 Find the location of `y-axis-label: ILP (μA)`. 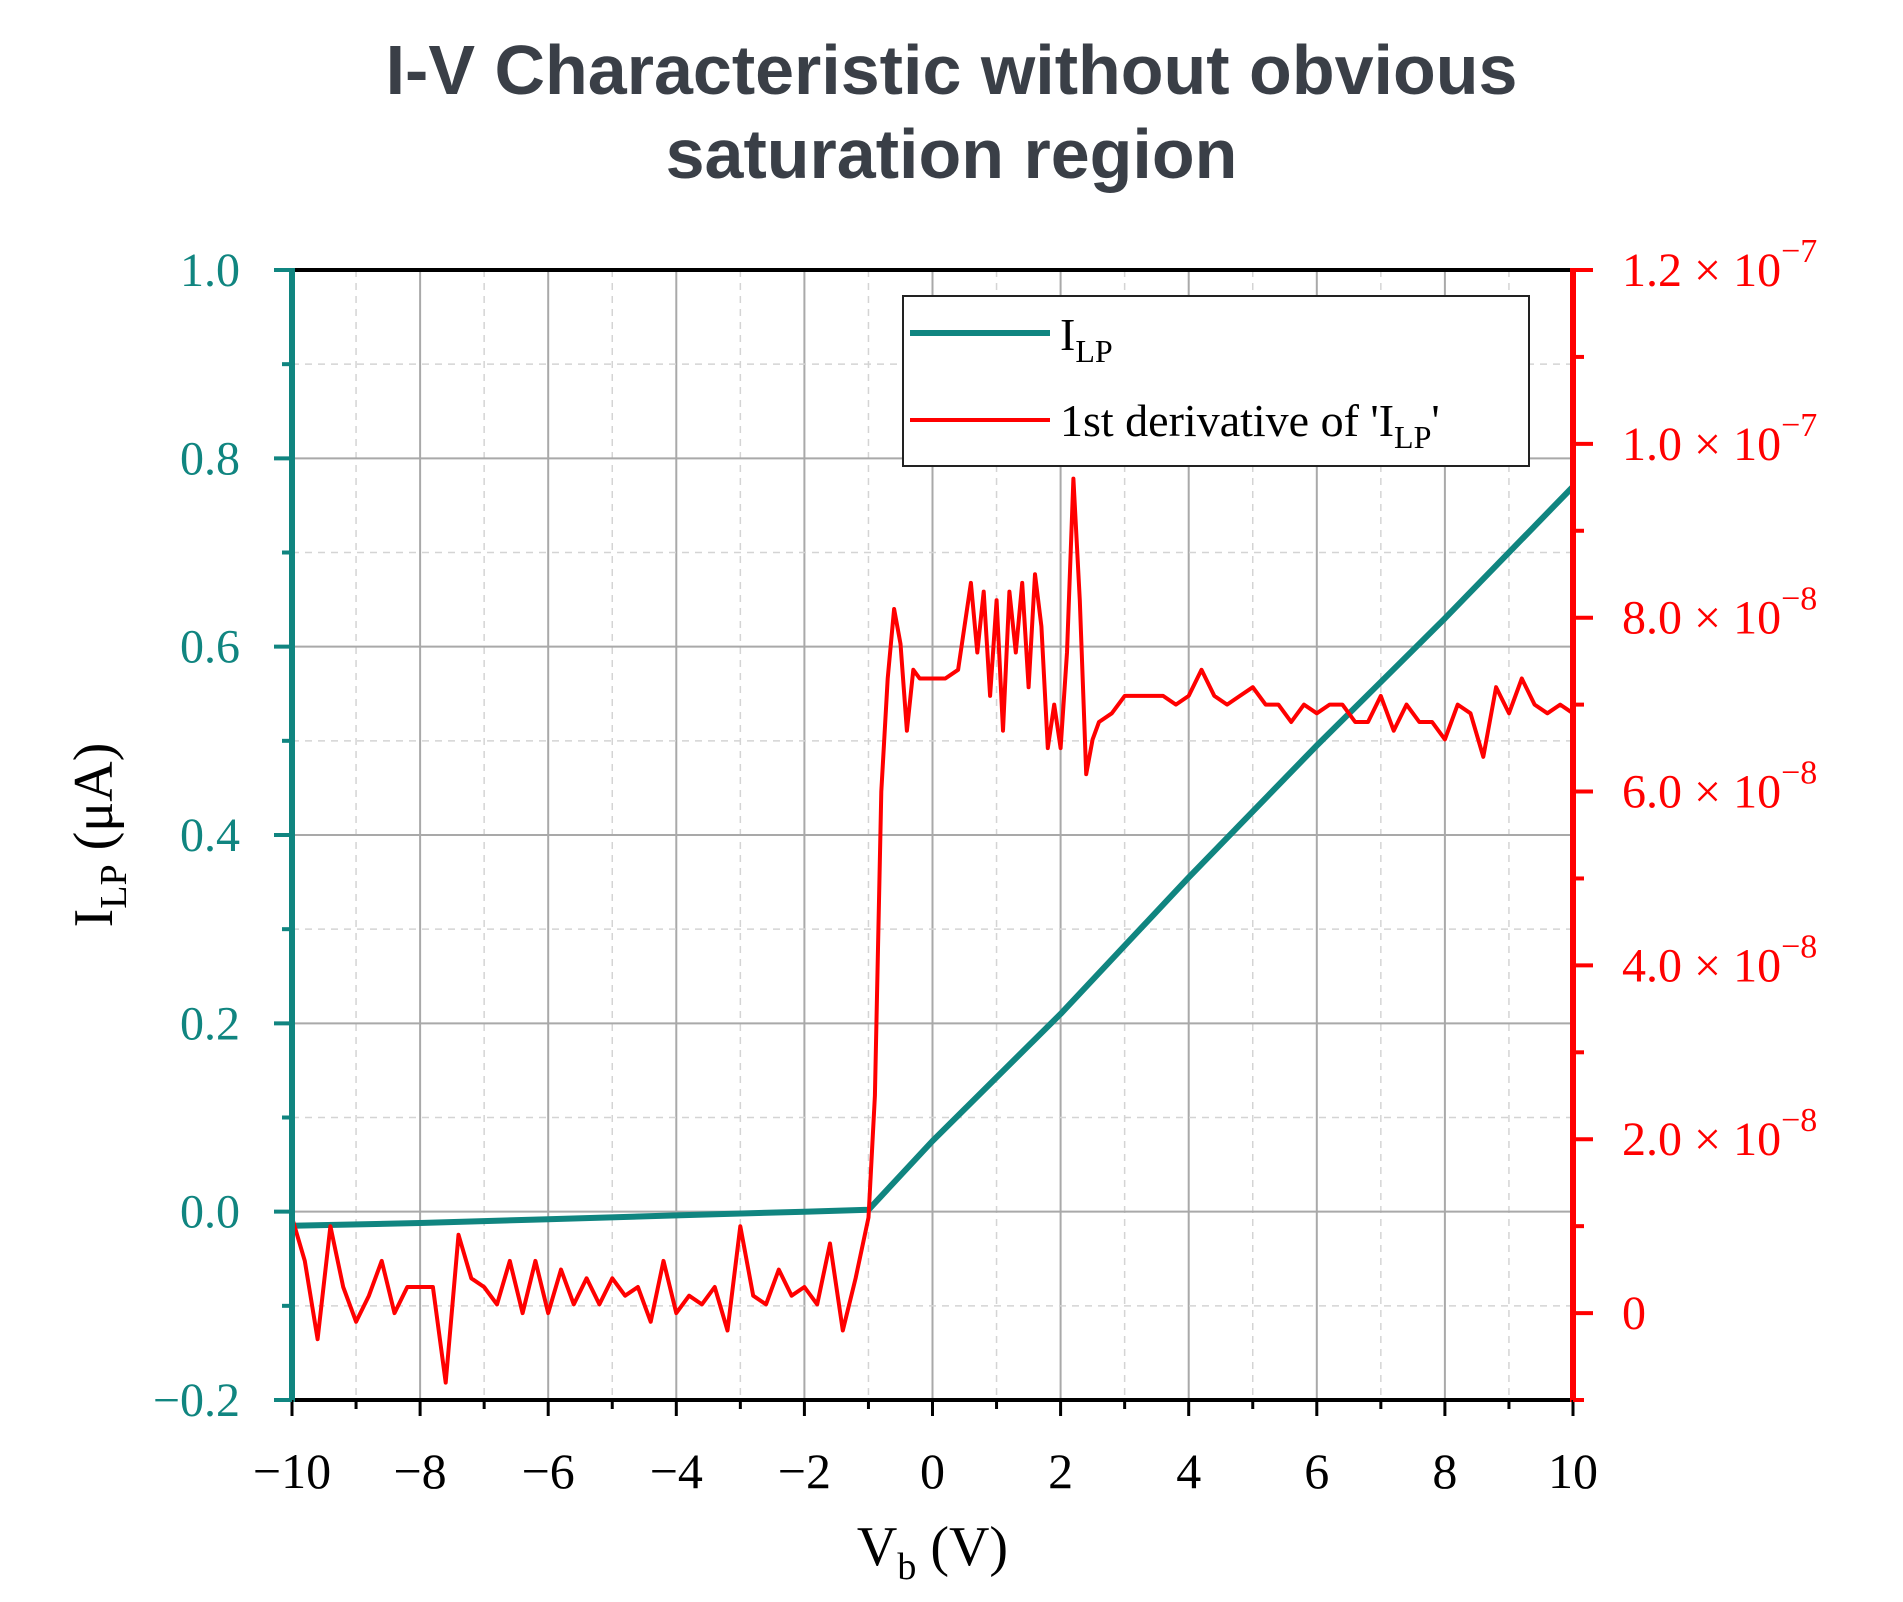

y-axis-label: ILP (μA) is located at coordinates (99, 835).